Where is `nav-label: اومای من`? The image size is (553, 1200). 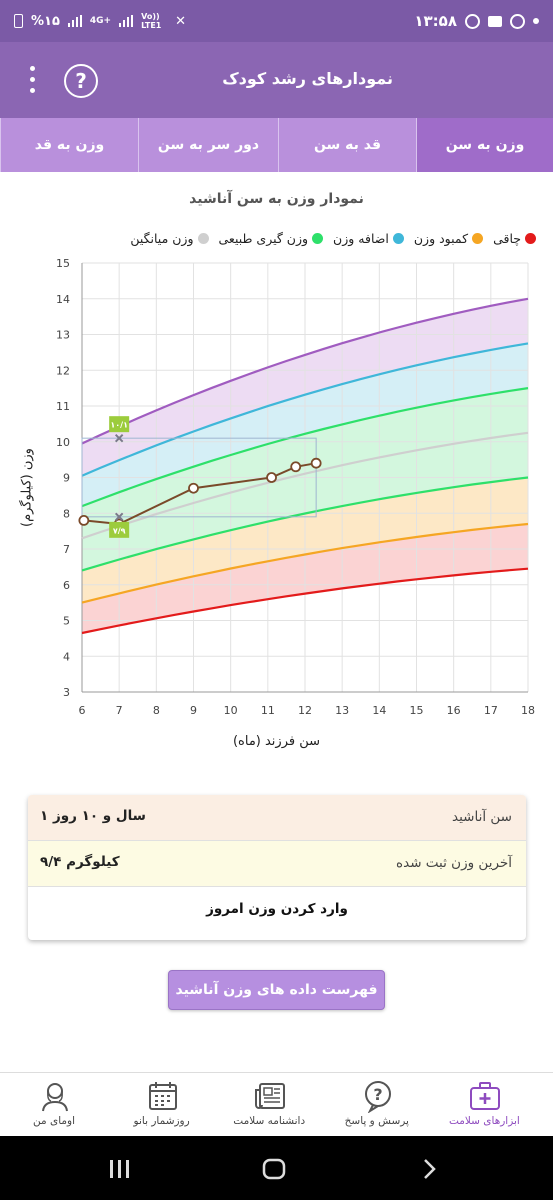 nav-label: اومای من is located at coordinates (54, 1121).